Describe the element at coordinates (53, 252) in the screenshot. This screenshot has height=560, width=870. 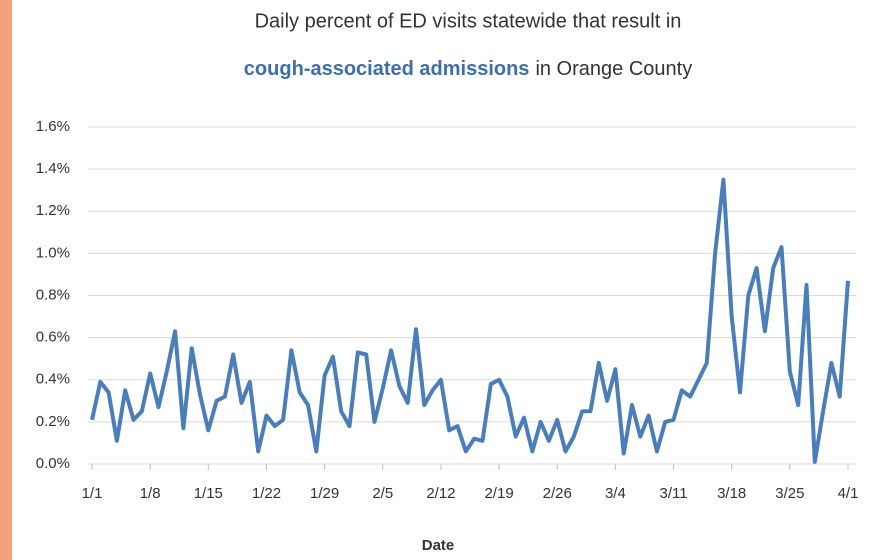
I see `y-tick-label: 1.0%` at that location.